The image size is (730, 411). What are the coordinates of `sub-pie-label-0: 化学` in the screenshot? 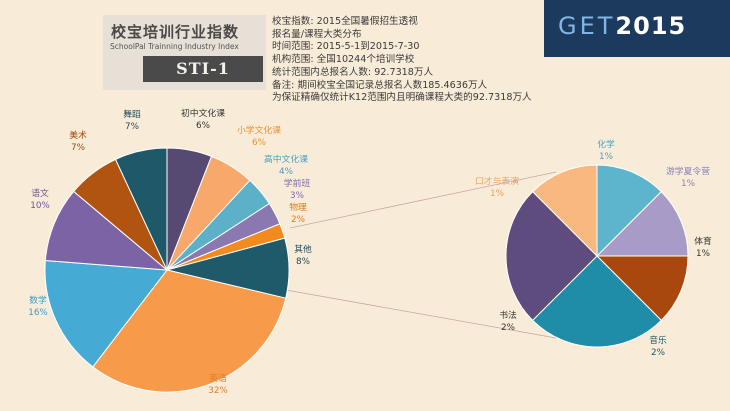 It's located at (606, 144).